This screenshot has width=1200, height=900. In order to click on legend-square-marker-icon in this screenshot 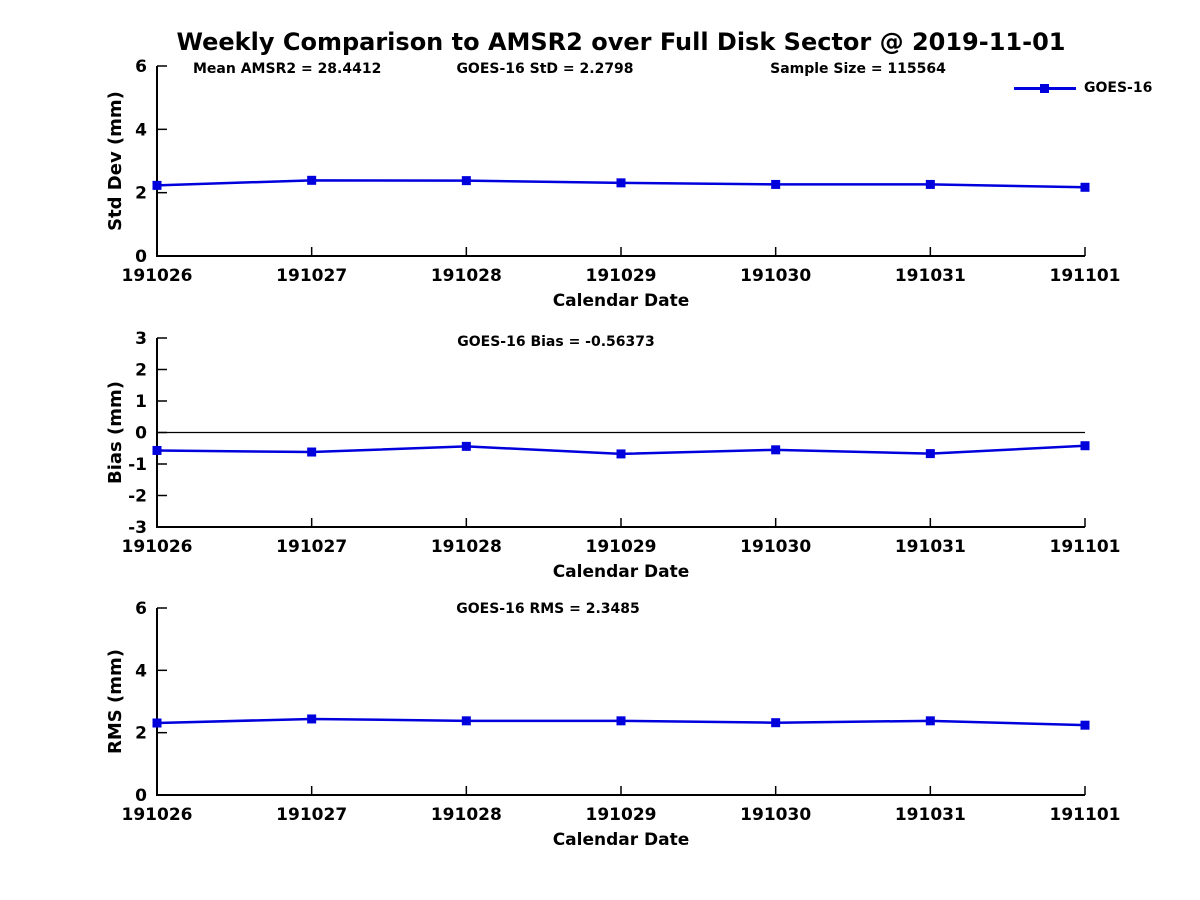, I will do `click(1044, 88)`.